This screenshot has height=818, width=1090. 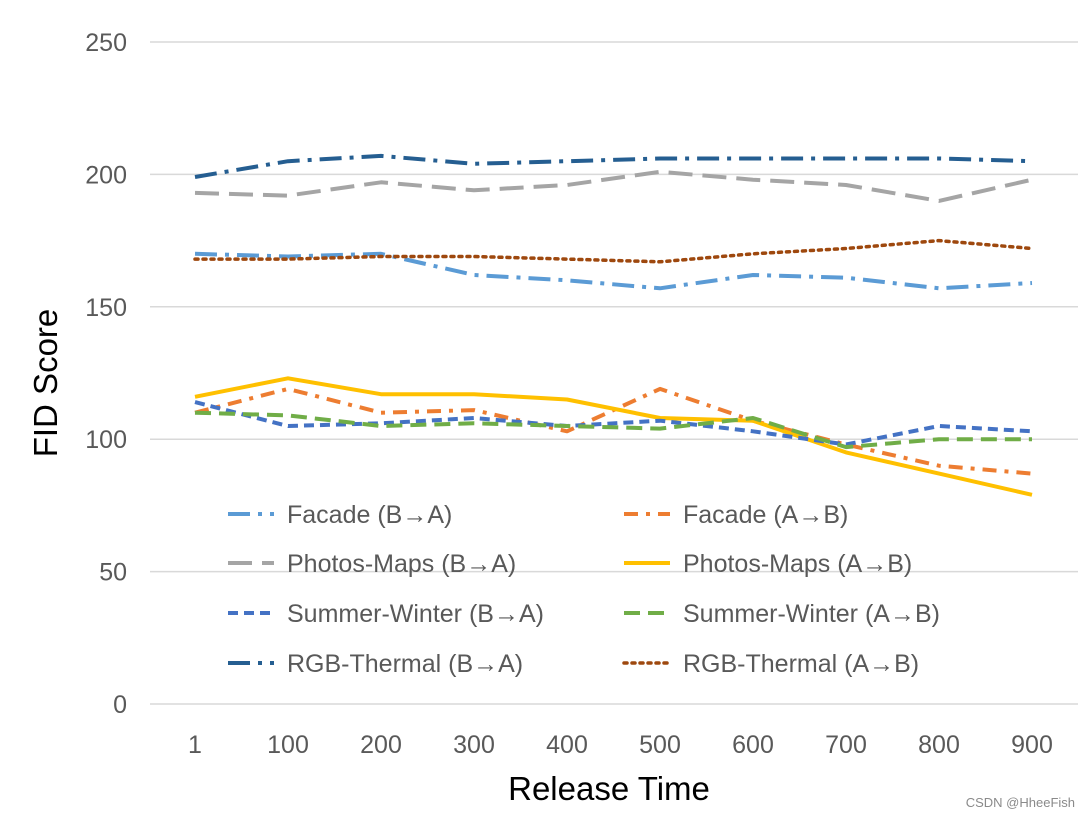 I want to click on x-tick-label: 500, so click(x=660, y=745).